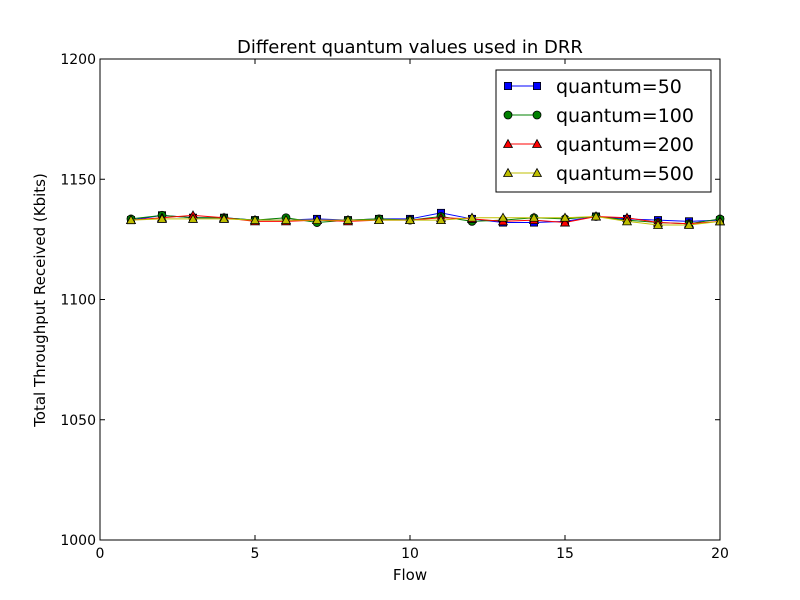 The image size is (800, 600). What do you see at coordinates (625, 116) in the screenshot?
I see `legend-label: quantum=100` at bounding box center [625, 116].